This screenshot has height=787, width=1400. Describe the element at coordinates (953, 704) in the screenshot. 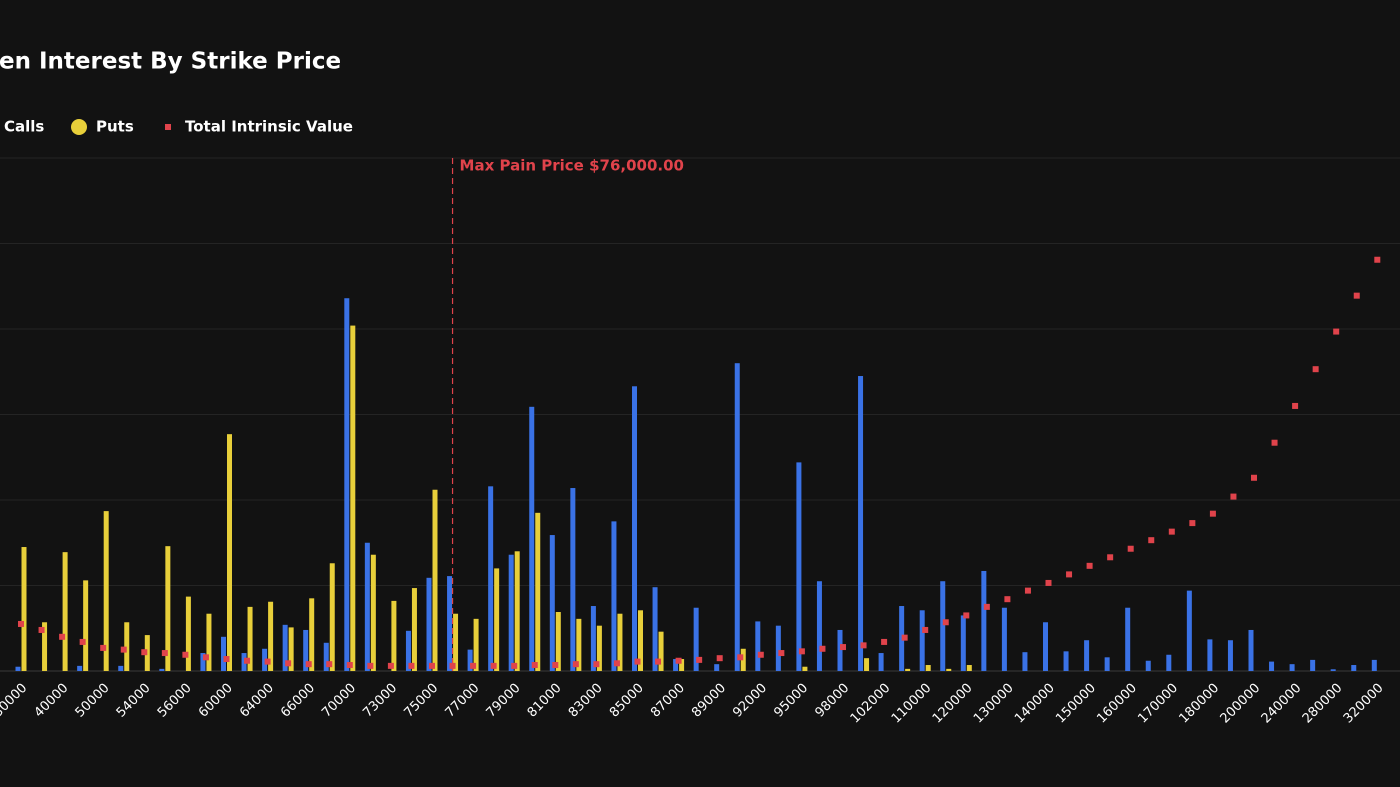

I see `x-tick-label: 120000` at that location.